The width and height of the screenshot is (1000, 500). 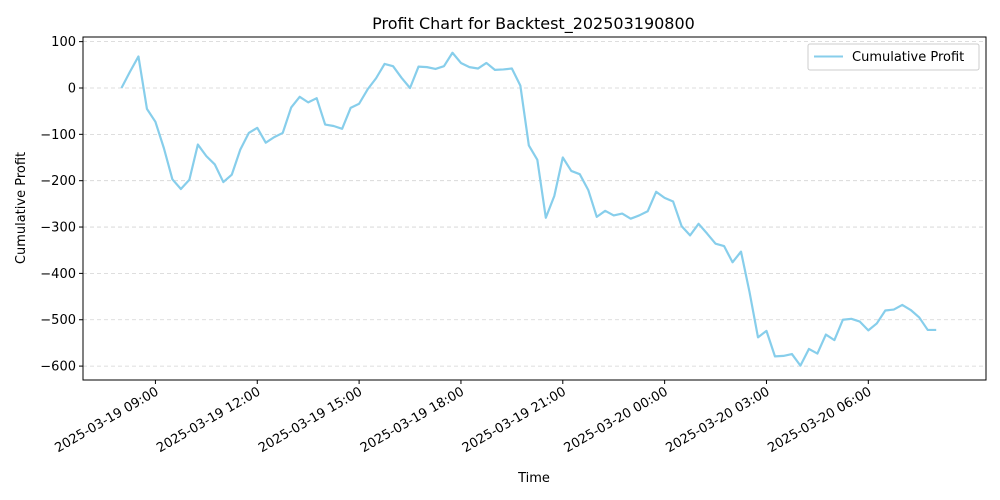 I want to click on y-tick-label: −400, so click(x=58, y=274).